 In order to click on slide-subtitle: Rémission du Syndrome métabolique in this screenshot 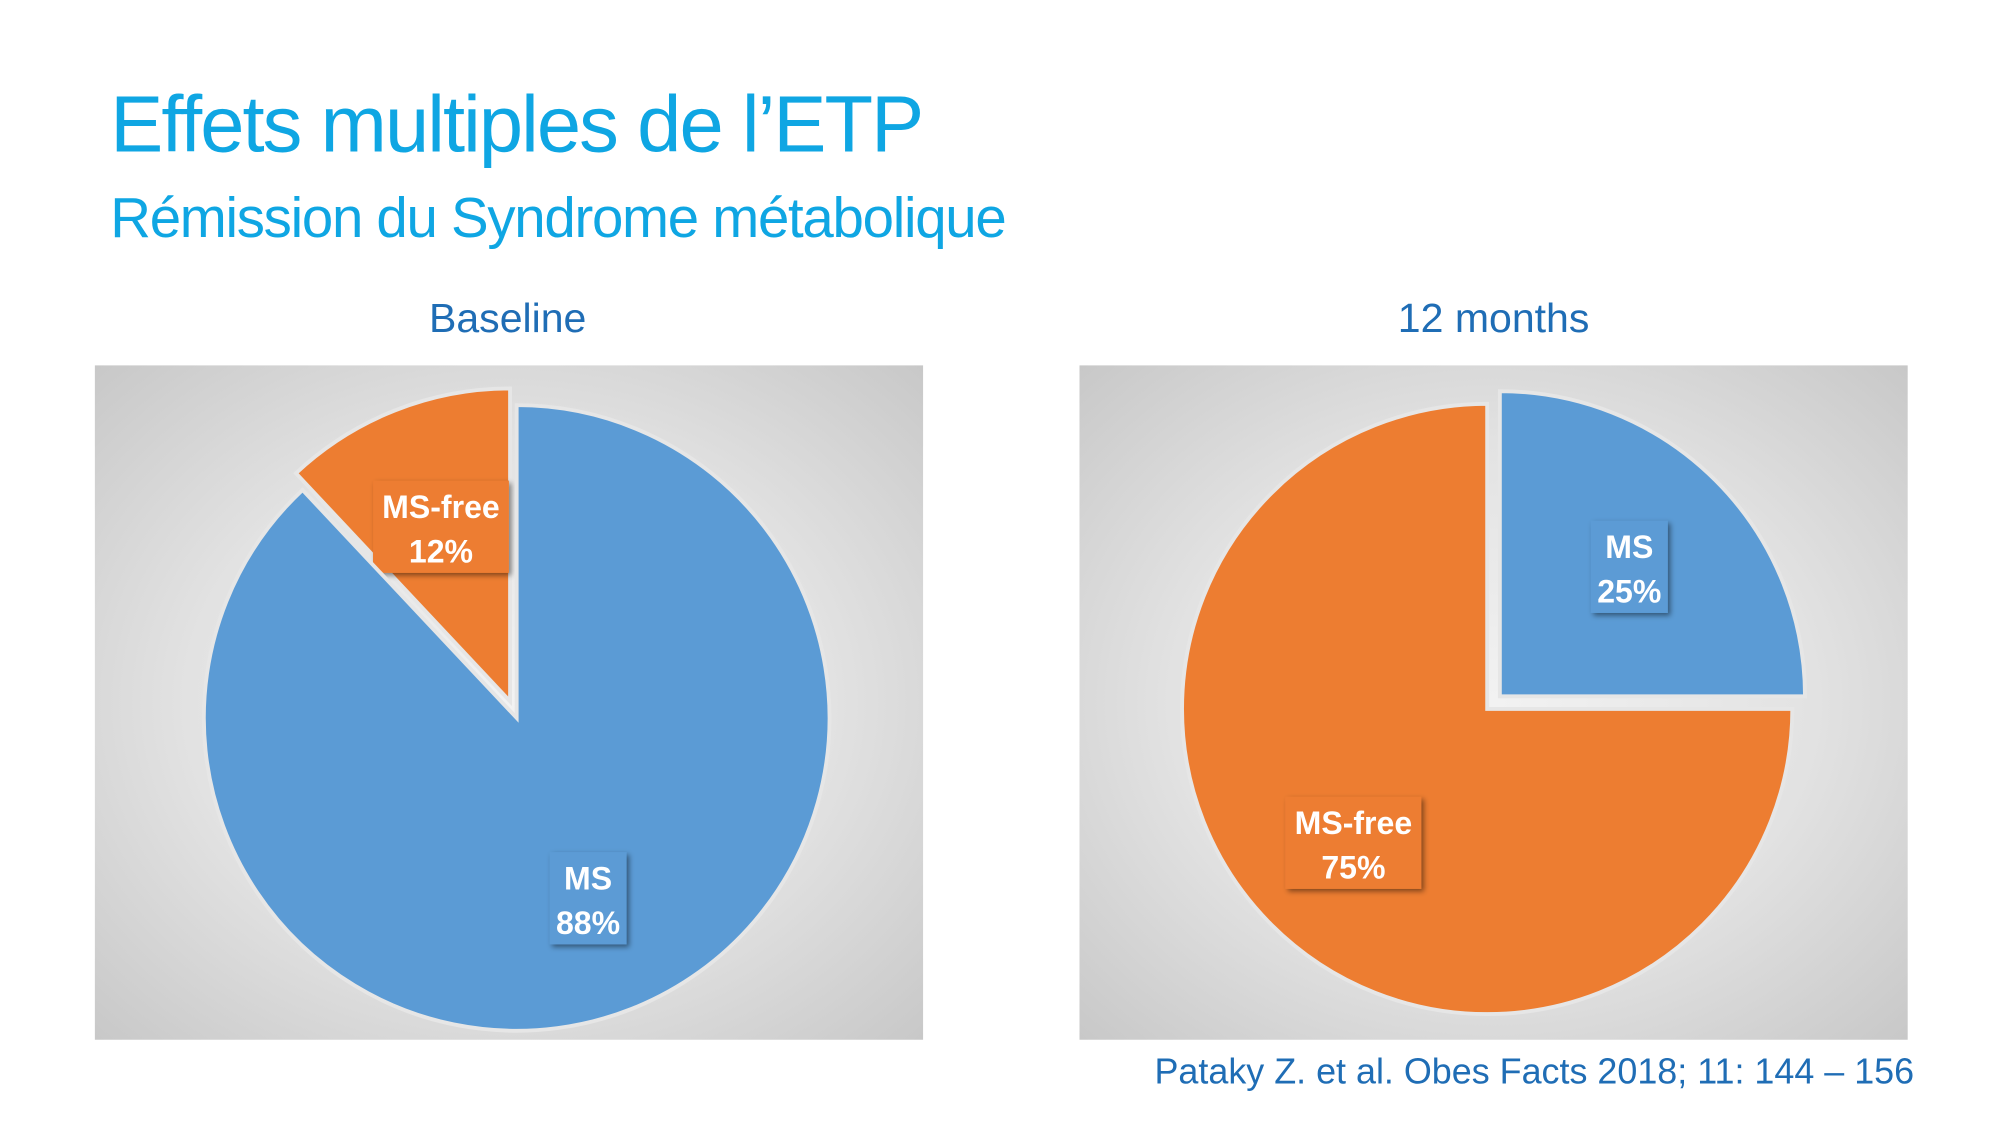, I will do `click(558, 218)`.